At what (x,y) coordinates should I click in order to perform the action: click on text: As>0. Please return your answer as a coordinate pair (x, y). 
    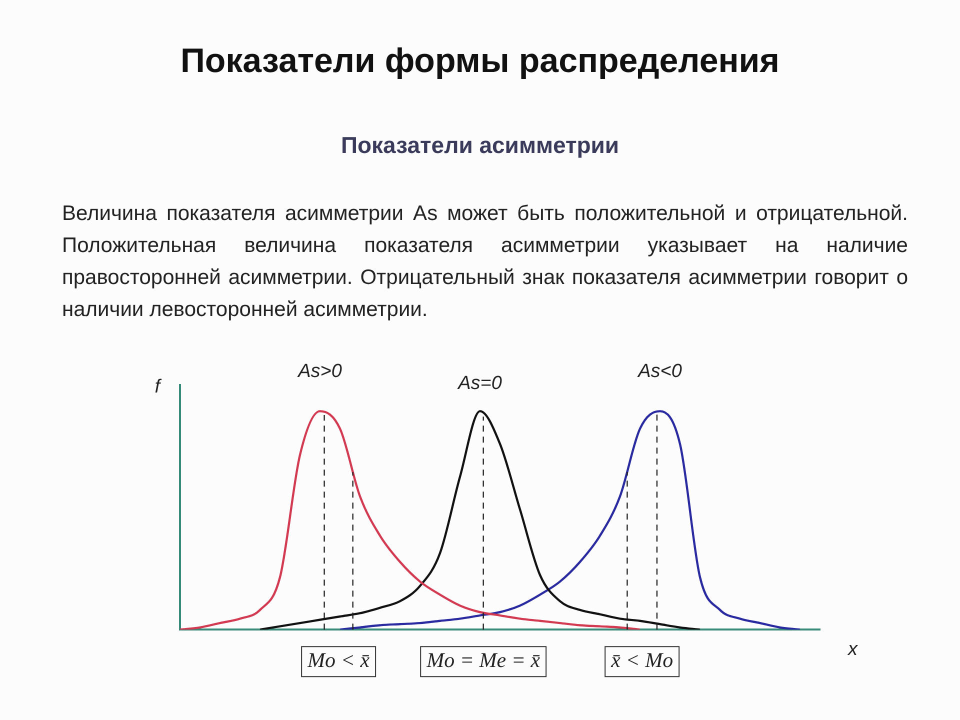
    Looking at the image, I should click on (319, 371).